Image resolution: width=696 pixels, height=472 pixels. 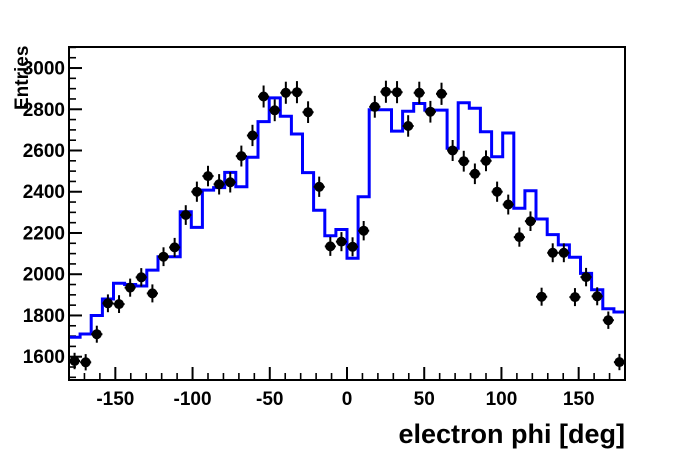 What do you see at coordinates (193, 399) in the screenshot?
I see `x-tick-label: -100` at bounding box center [193, 399].